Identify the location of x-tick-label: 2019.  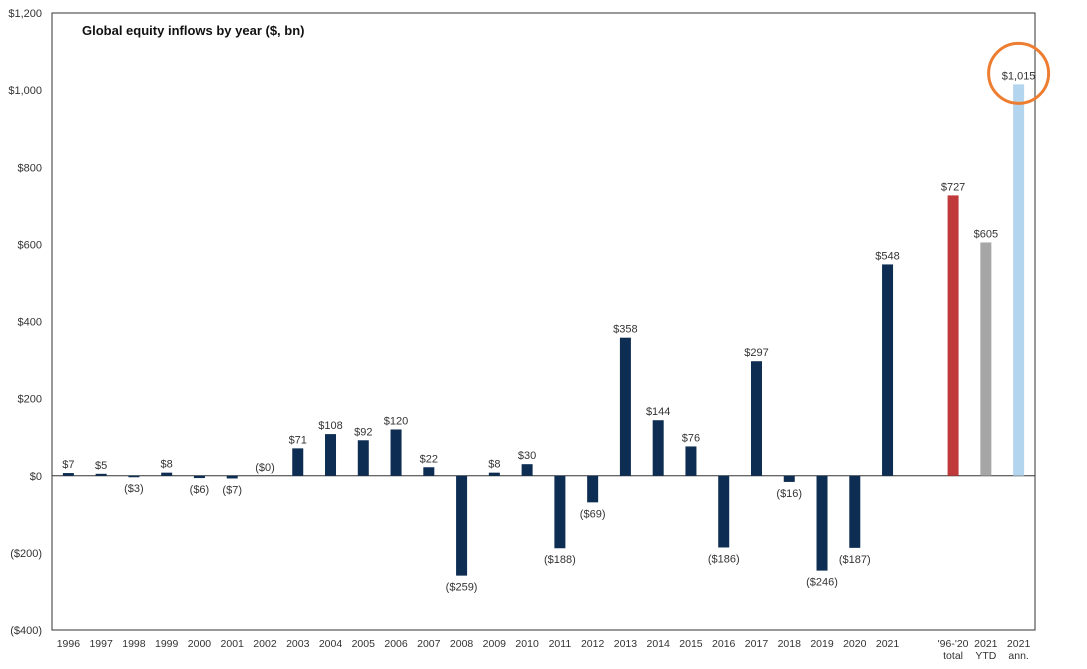
(822, 644).